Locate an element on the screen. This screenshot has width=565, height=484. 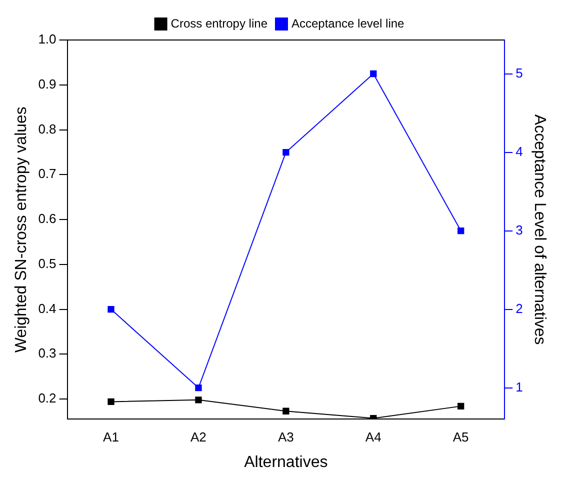
y2-tick-label: 4 is located at coordinates (519, 151).